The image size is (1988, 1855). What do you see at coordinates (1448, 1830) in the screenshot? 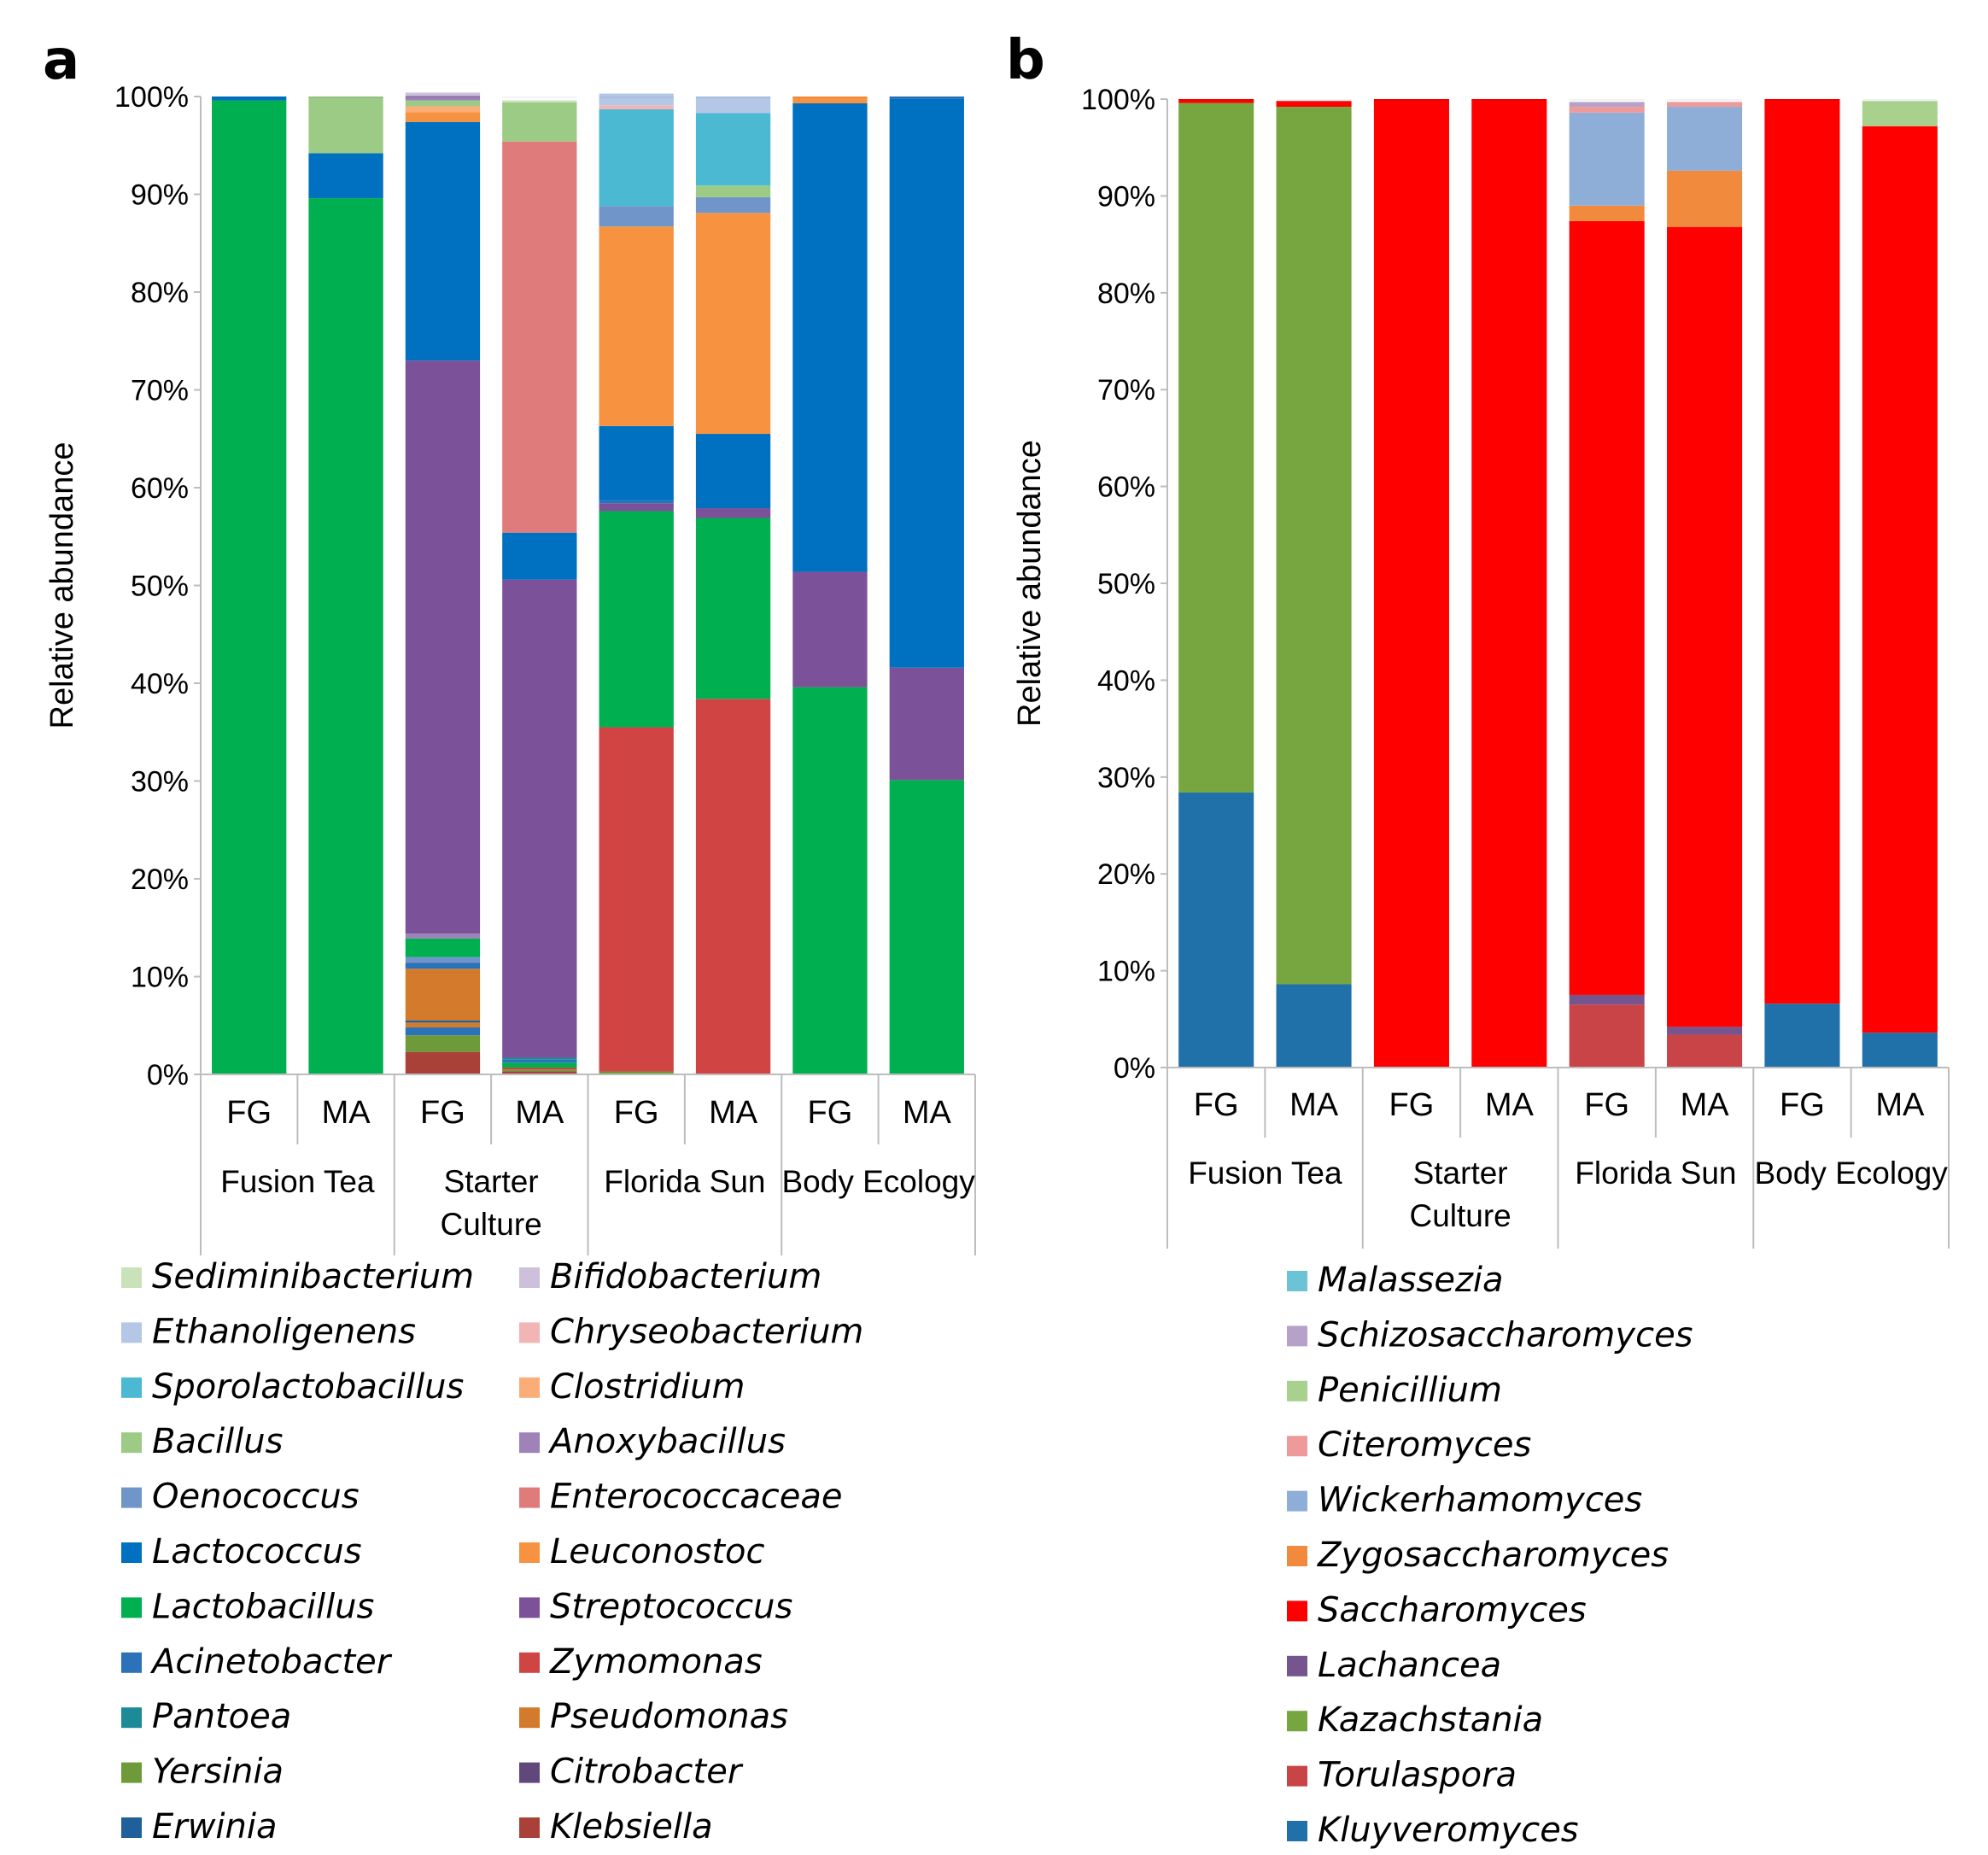
I see `legend-label: Kluyveromyces` at bounding box center [1448, 1830].